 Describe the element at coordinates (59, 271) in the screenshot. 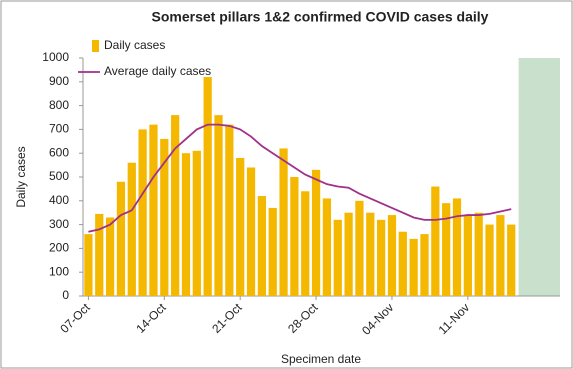

I see `y-tick-label: 100` at that location.